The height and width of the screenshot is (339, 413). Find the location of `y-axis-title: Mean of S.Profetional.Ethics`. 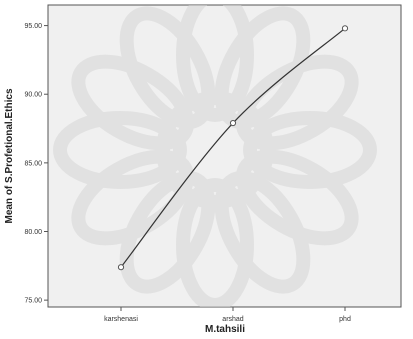

y-axis-title: Mean of S.Profetional.Ethics is located at coordinates (9, 155).